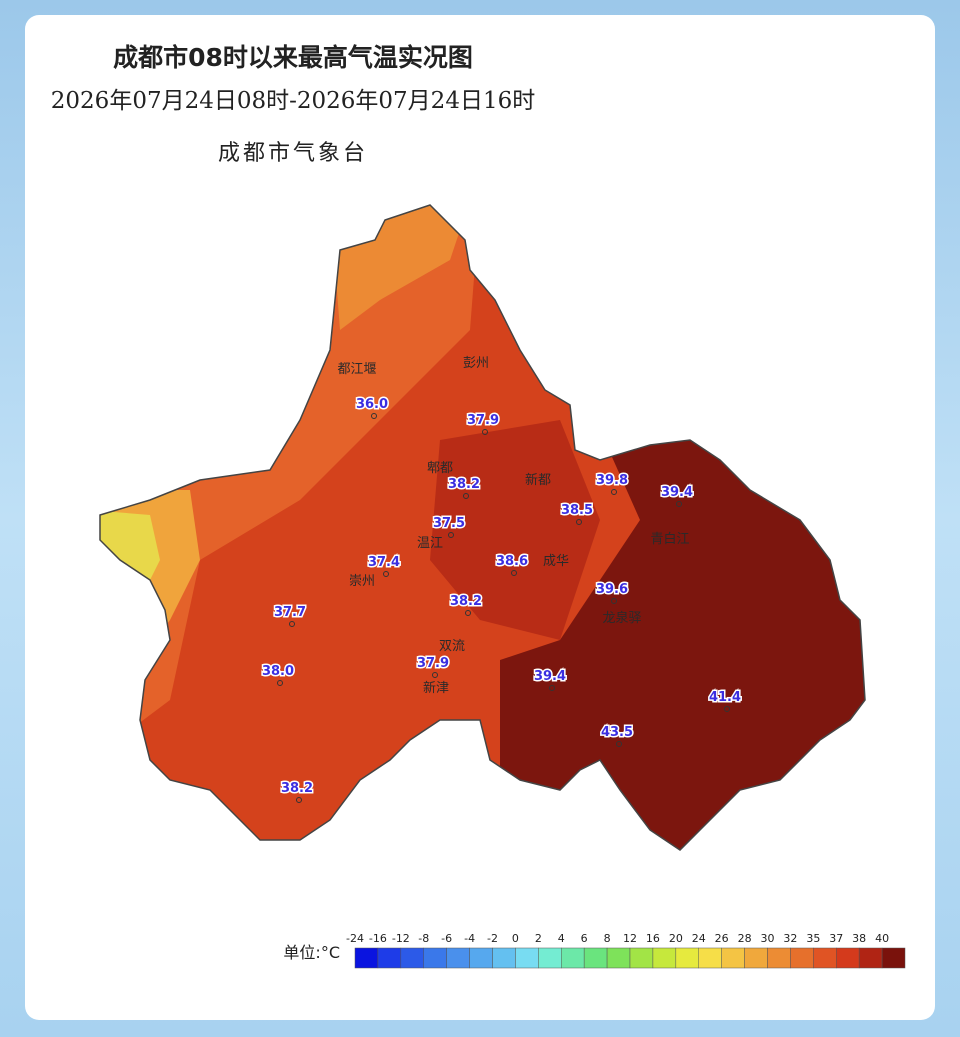 The image size is (960, 1037). What do you see at coordinates (476, 363) in the screenshot?
I see `district-name: 彭州` at bounding box center [476, 363].